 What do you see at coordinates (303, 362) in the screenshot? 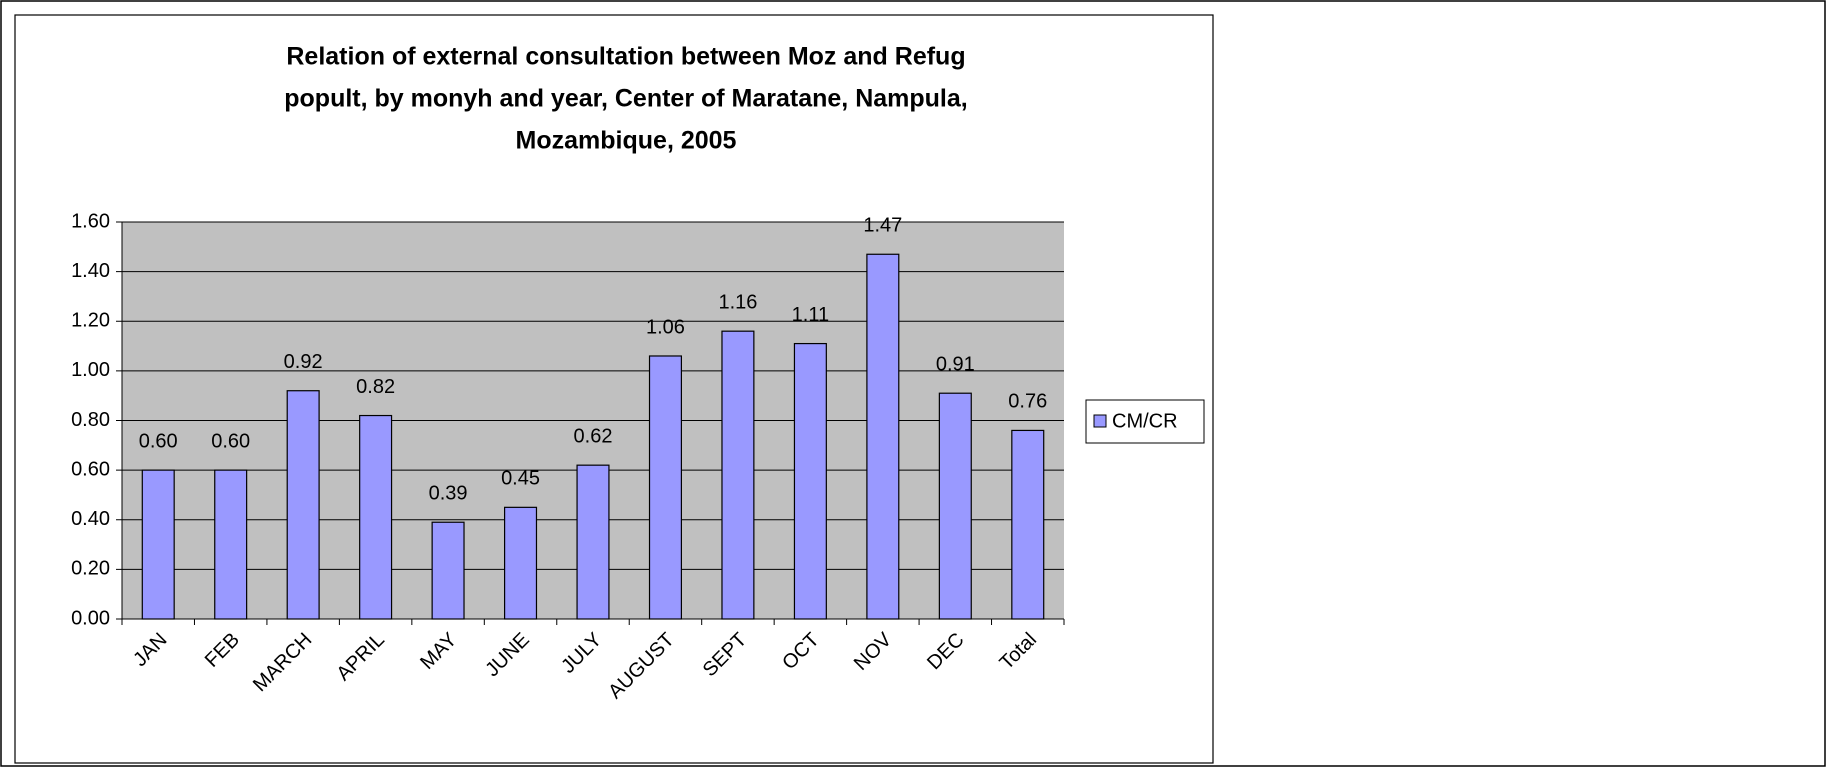
I see `data-label: 0.92` at bounding box center [303, 362].